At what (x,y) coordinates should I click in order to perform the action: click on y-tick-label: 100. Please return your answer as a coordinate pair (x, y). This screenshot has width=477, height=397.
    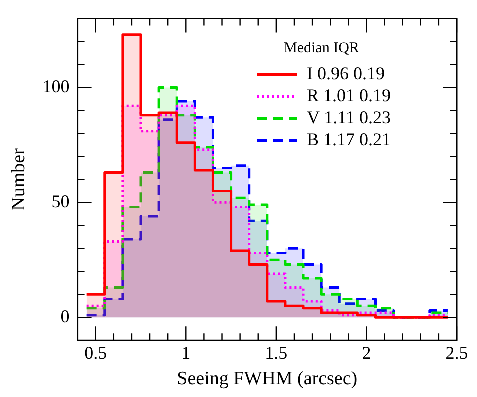
    Looking at the image, I should click on (56, 86).